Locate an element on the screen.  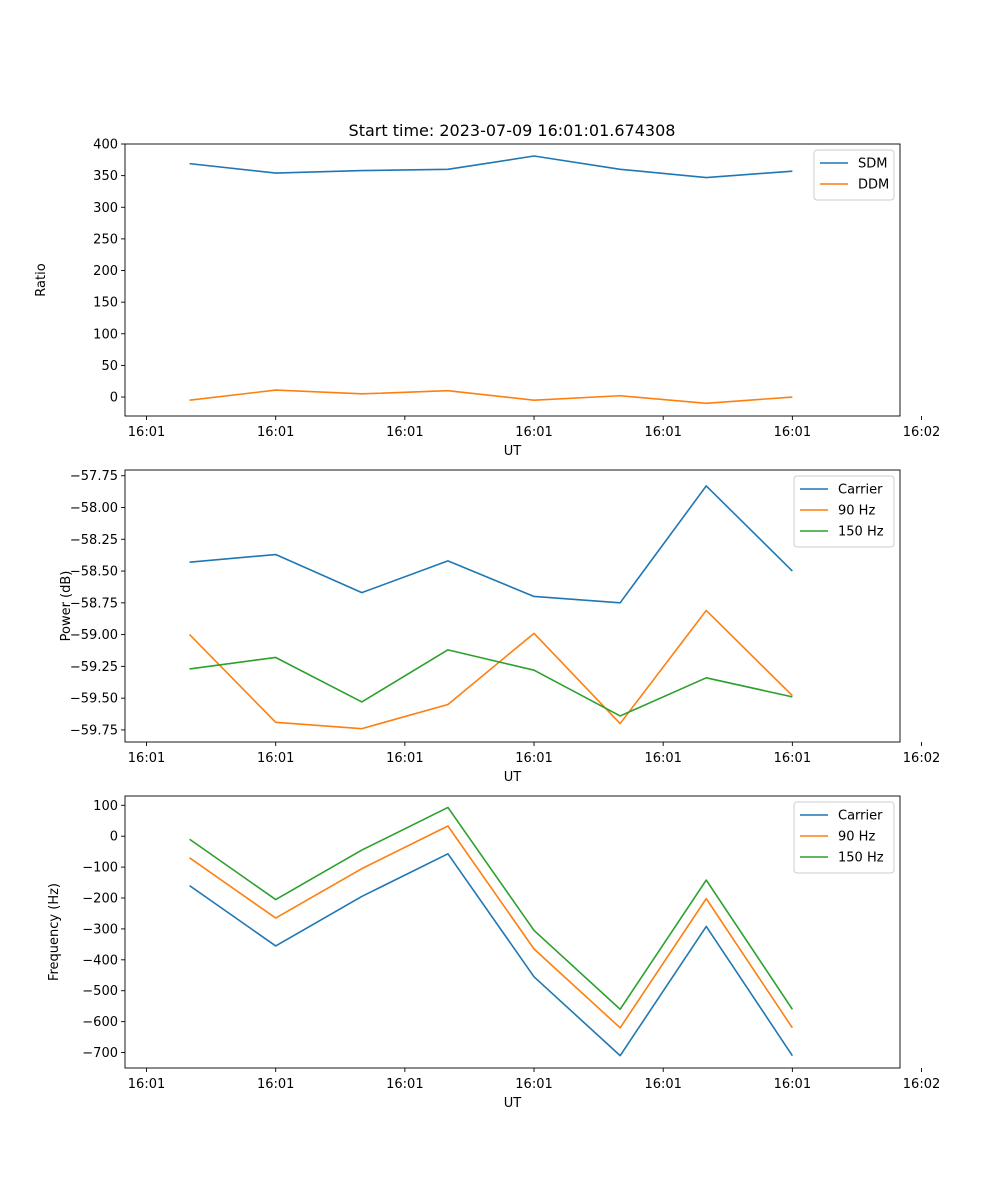
series-line-sdm is located at coordinates (491, 167).